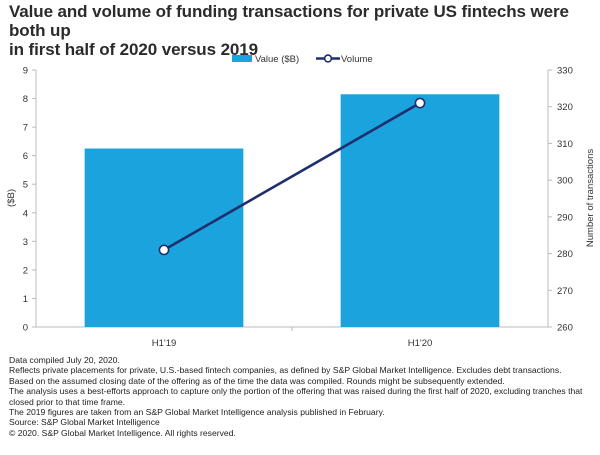 This screenshot has width=600, height=455. What do you see at coordinates (560, 200) in the screenshot?
I see `right-axis-ticks: 260 270 280 290 300 310 320 330` at bounding box center [560, 200].